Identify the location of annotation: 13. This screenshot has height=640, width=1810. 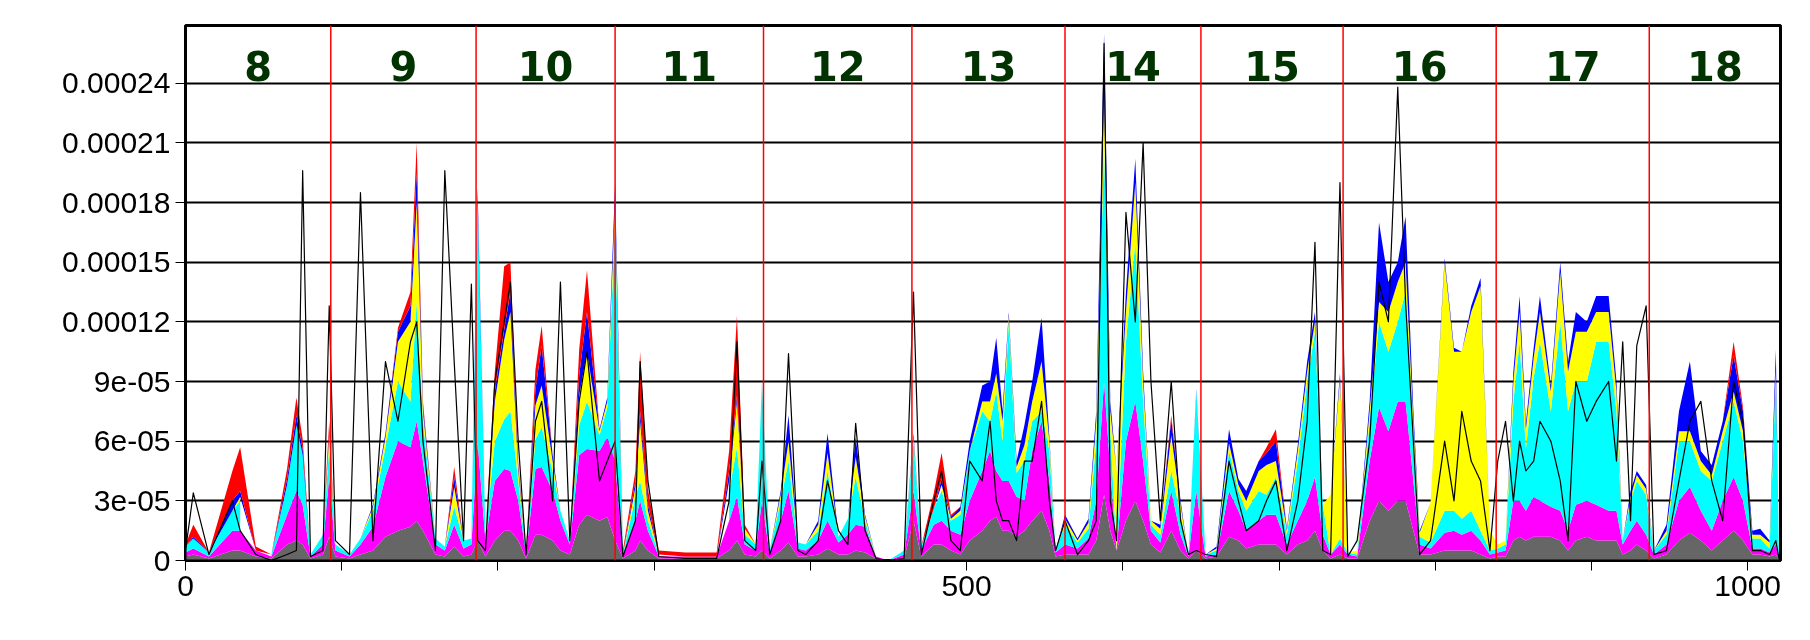
(988, 66).